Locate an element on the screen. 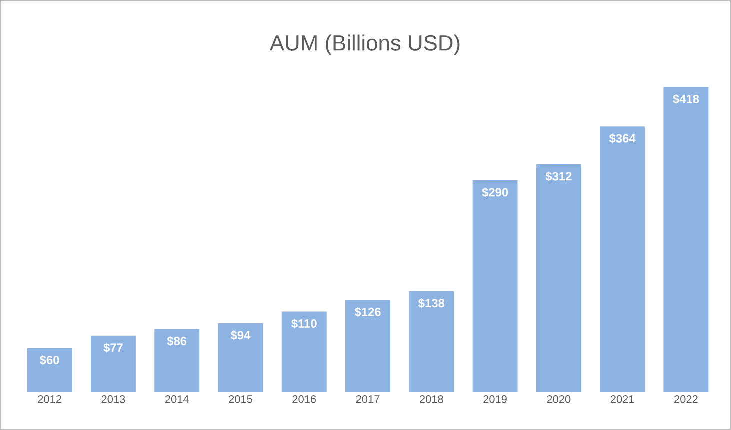 This screenshot has width=731, height=430. x-tick-label: 2017 is located at coordinates (368, 400).